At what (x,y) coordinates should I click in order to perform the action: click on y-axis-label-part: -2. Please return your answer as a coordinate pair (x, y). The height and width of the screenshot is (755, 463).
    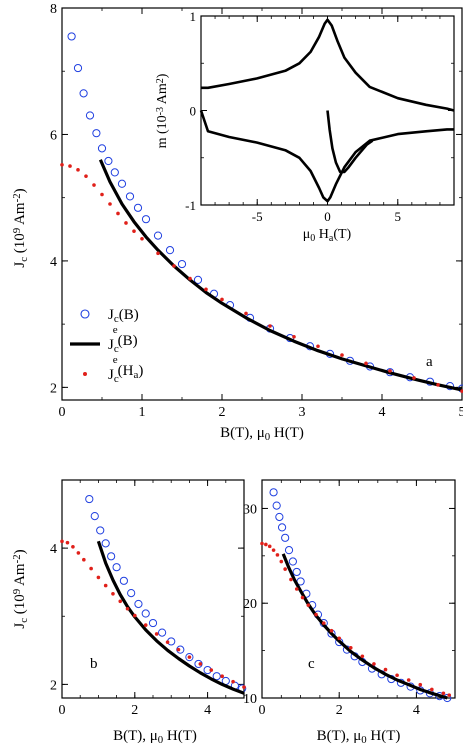
    Looking at the image, I should click on (17, 558).